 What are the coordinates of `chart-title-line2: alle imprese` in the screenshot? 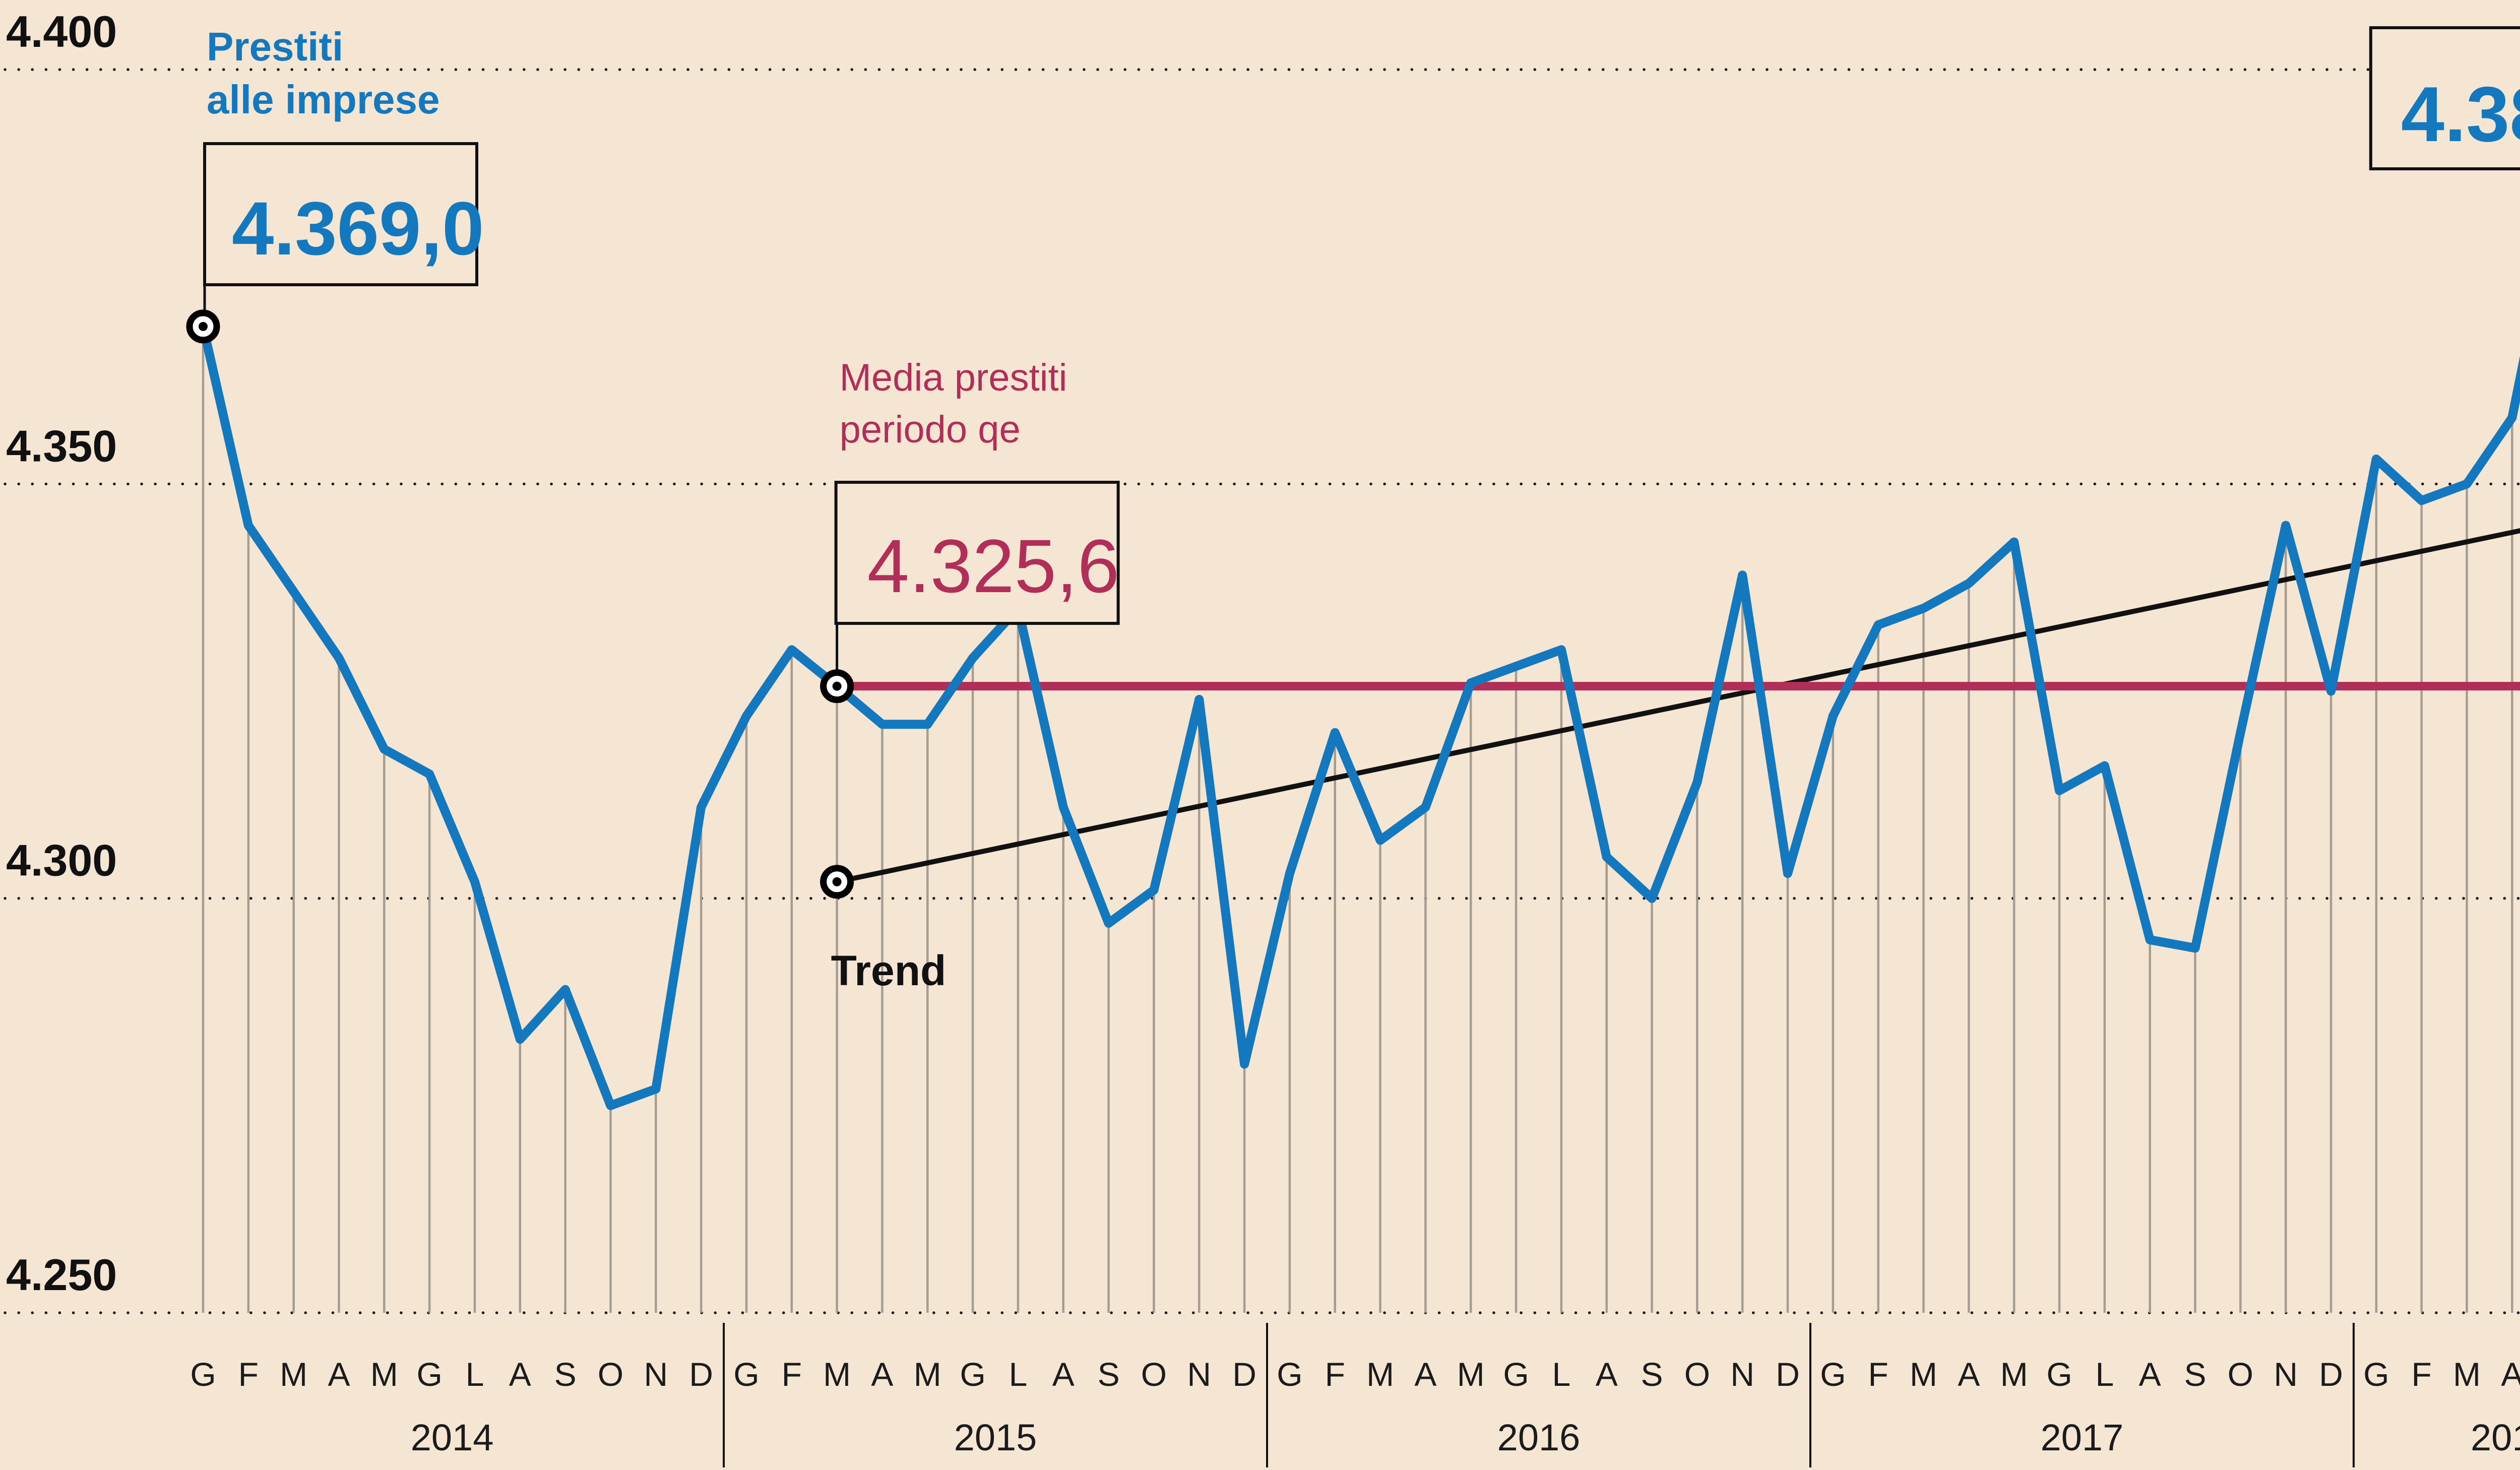 It's located at (323, 99).